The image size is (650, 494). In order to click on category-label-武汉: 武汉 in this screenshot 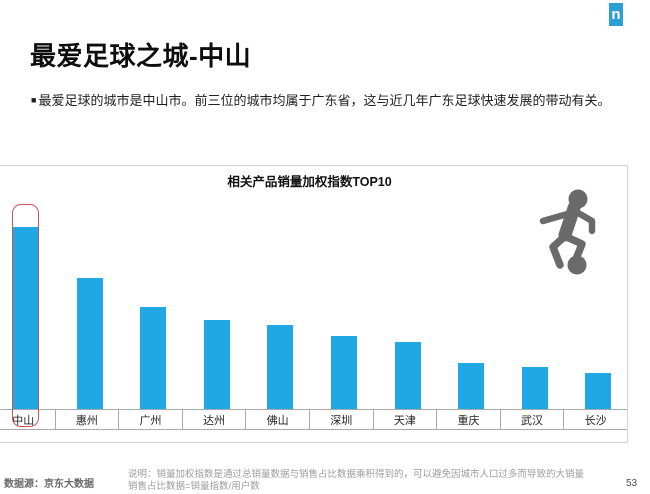, I will do `click(533, 419)`.